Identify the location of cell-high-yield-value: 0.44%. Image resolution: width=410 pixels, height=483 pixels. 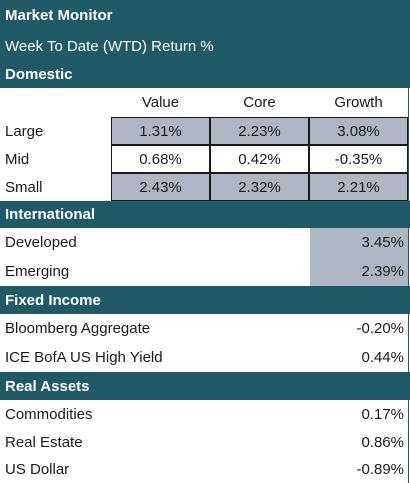
(382, 357).